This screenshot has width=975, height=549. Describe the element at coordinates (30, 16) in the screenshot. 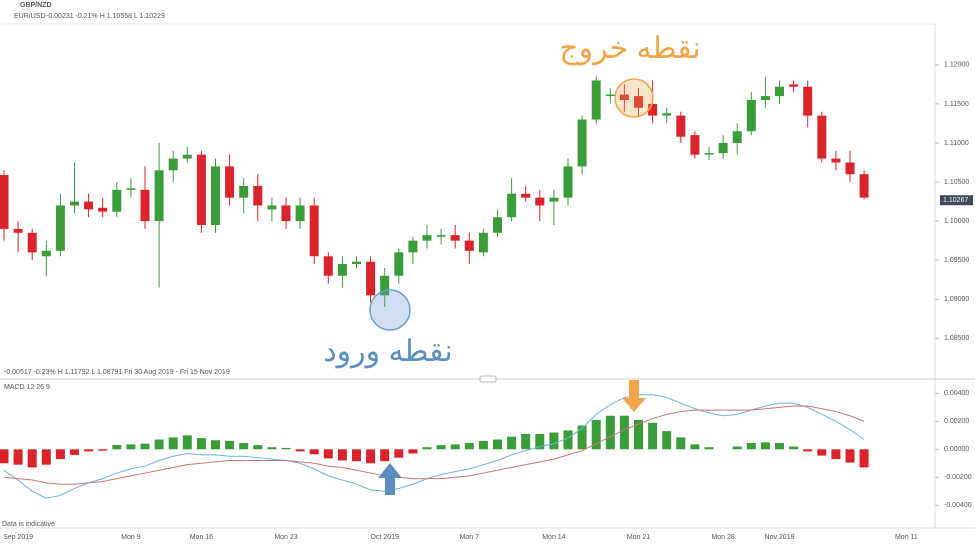

I see `symbol-2: EUR/USD` at that location.